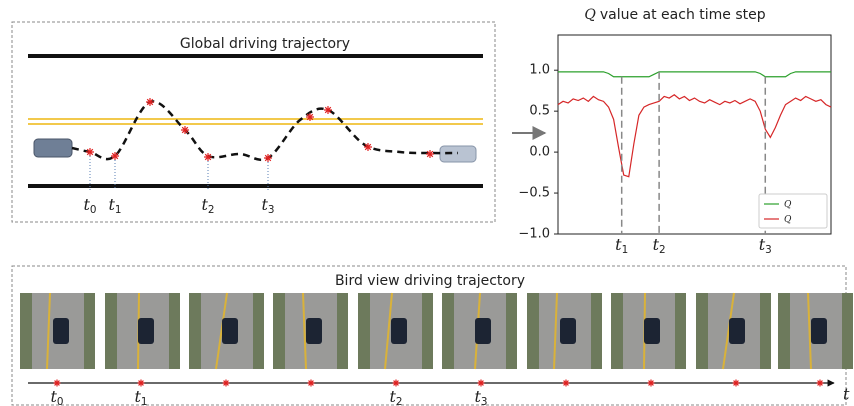  Describe the element at coordinates (430, 281) in the screenshot. I see `bird-view-title: Bird view driving trajectory` at that location.